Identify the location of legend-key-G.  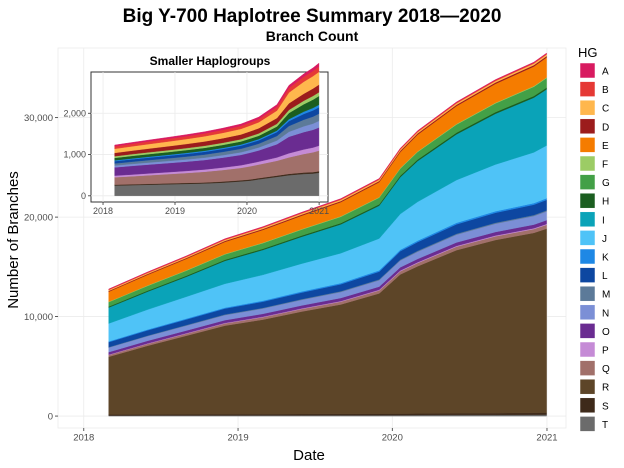
(587, 182).